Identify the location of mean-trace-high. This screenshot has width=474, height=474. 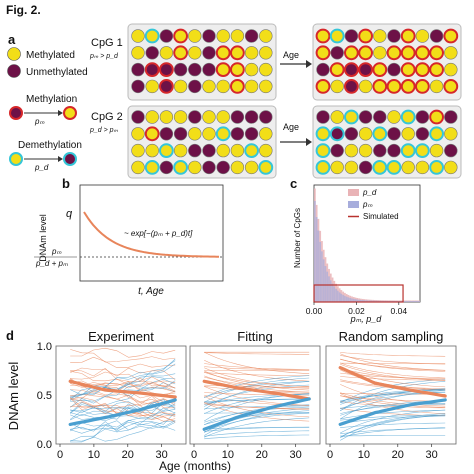
(122, 389).